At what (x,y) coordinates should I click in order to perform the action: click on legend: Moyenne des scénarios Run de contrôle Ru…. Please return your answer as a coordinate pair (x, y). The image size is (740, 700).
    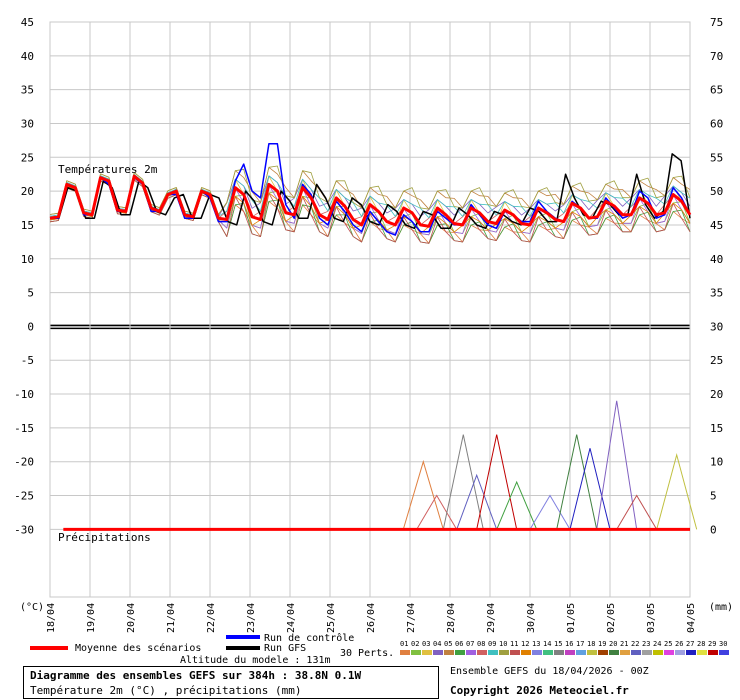
    Looking at the image, I should click on (379, 645).